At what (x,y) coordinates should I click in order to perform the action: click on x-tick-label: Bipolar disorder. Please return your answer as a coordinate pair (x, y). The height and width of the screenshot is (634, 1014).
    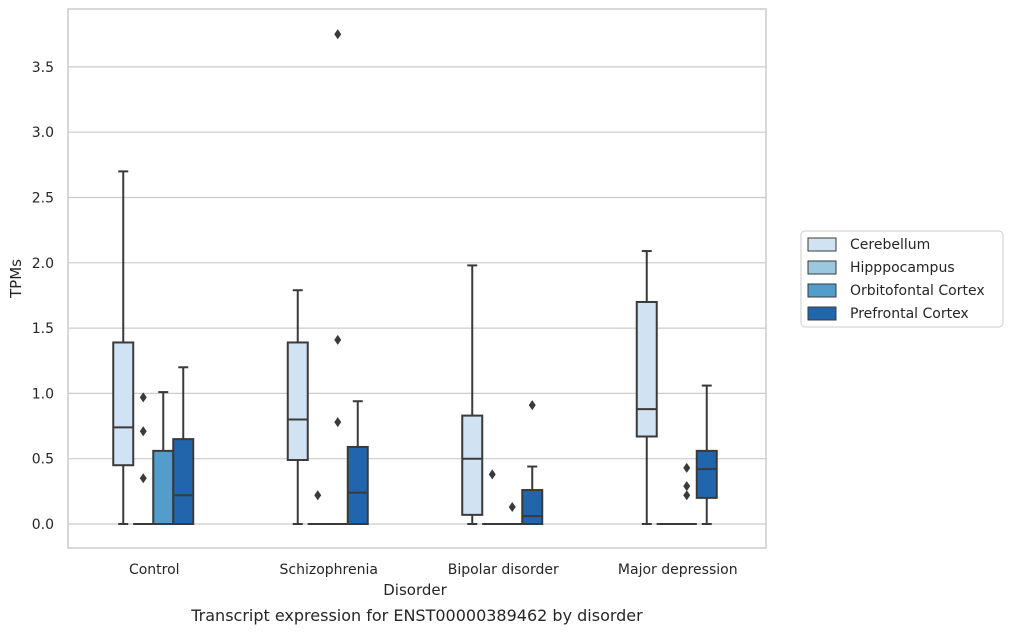
    Looking at the image, I should click on (503, 570).